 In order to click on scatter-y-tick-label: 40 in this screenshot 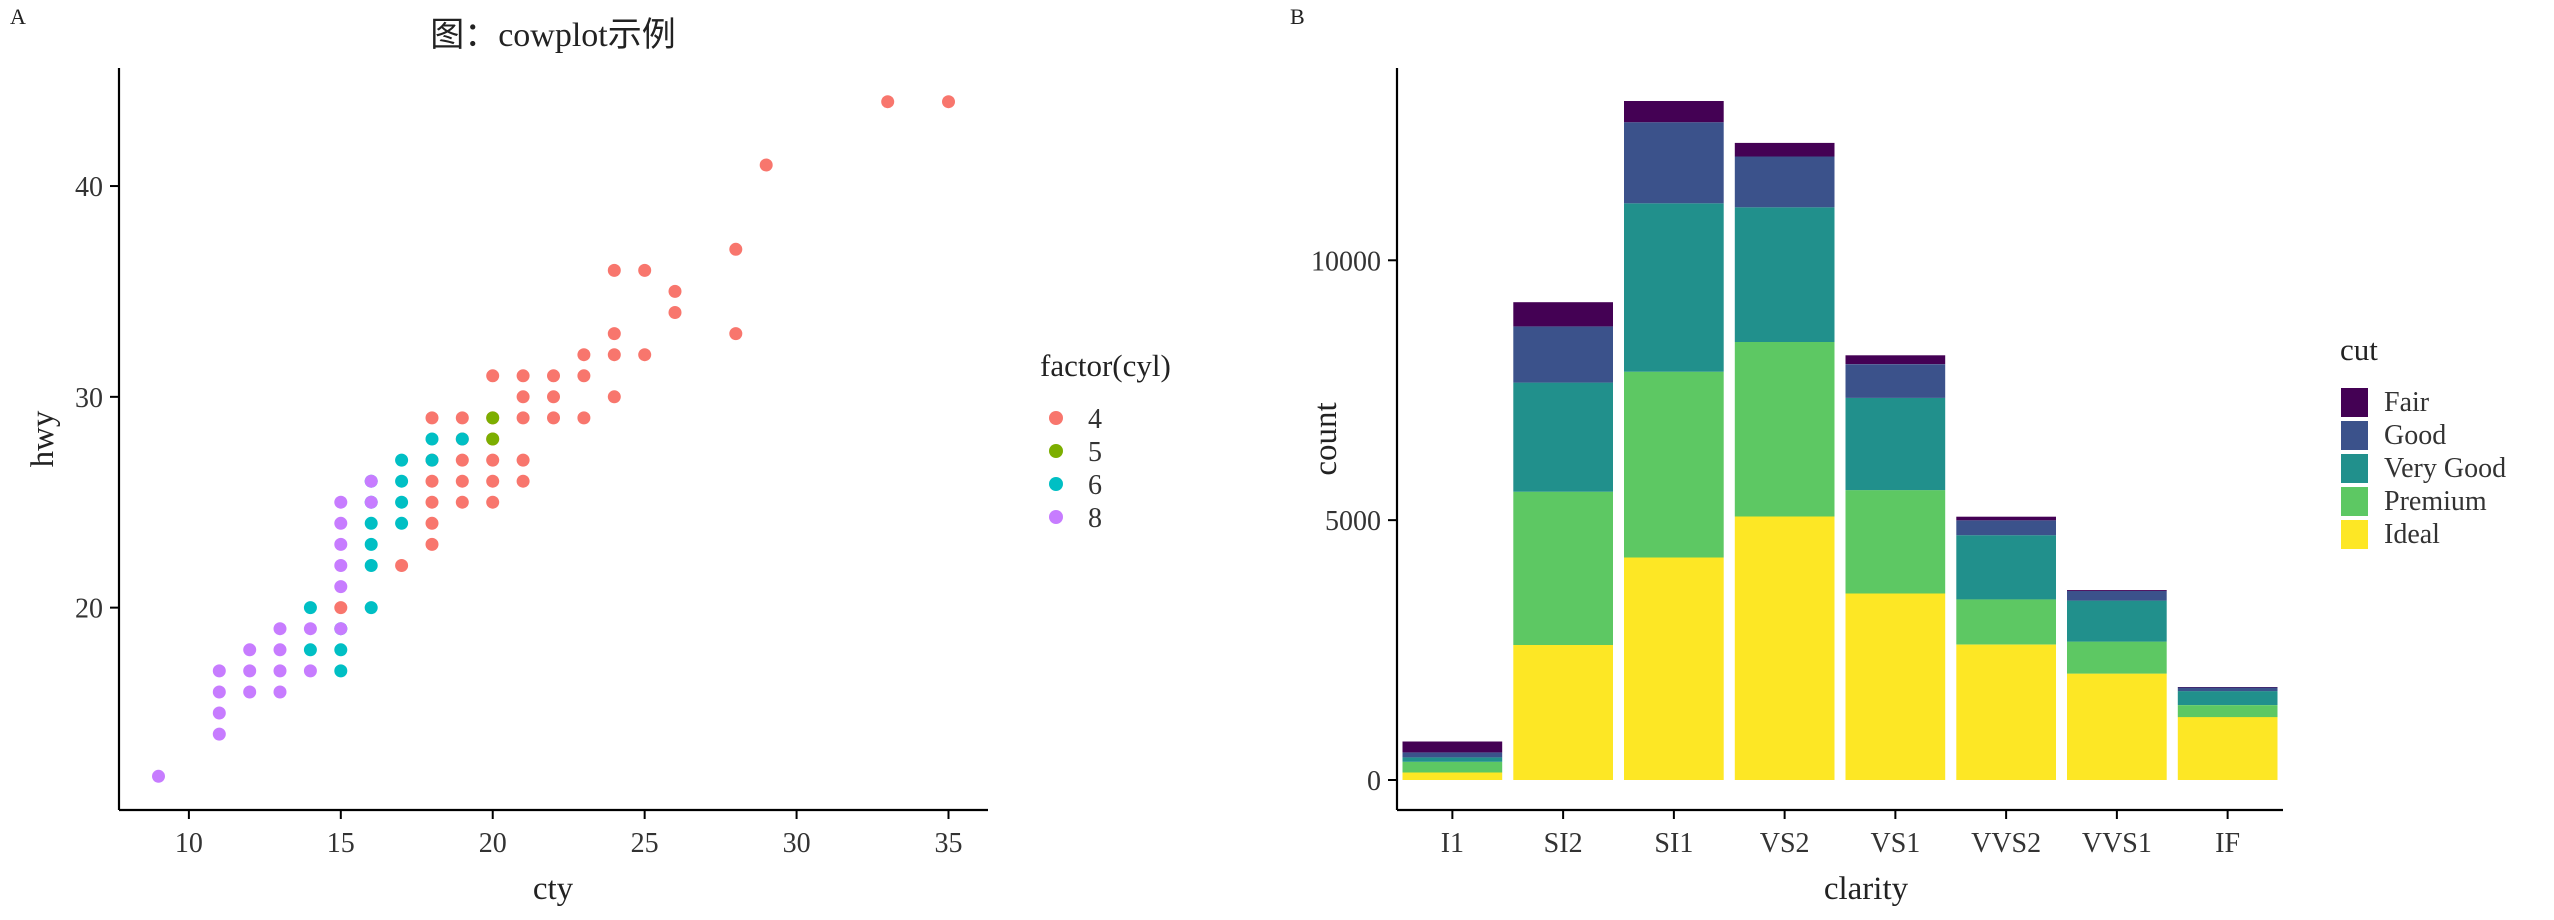, I will do `click(89, 187)`.